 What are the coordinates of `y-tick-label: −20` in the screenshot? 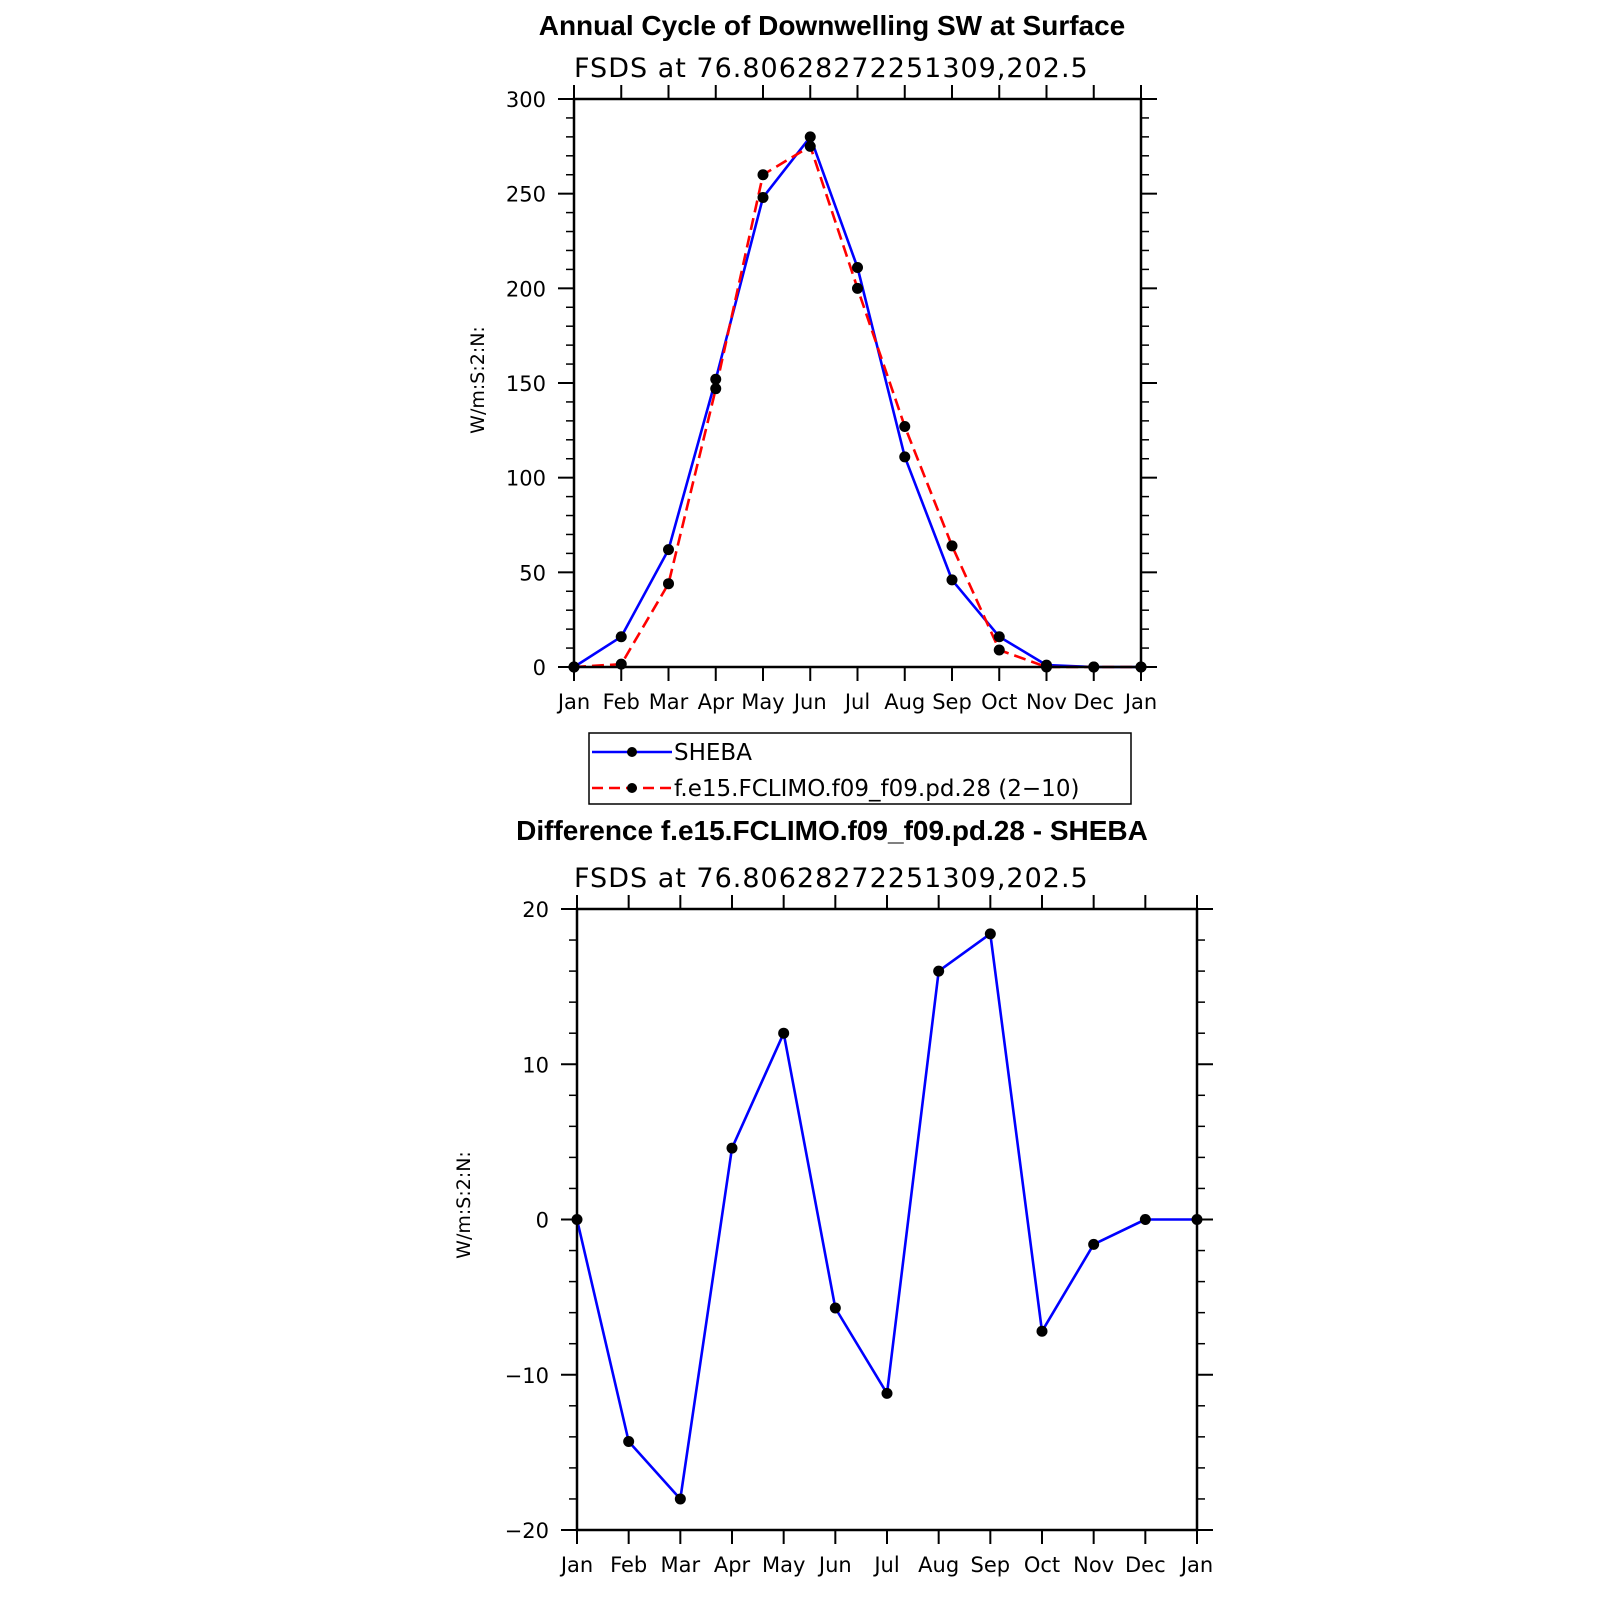 It's located at (527, 1531).